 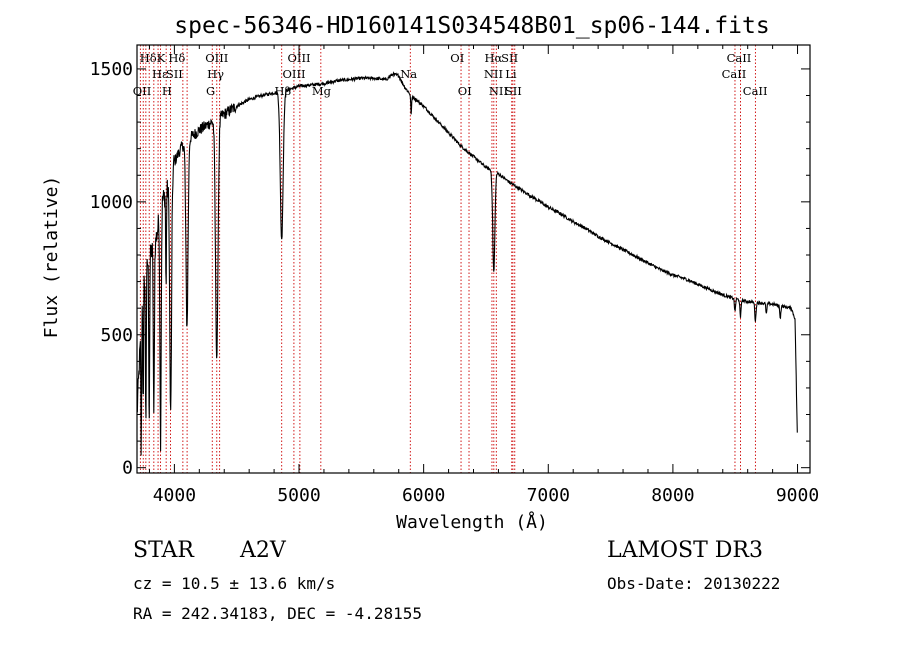 What do you see at coordinates (116, 335) in the screenshot?
I see `y-tick-label: 500` at bounding box center [116, 335].